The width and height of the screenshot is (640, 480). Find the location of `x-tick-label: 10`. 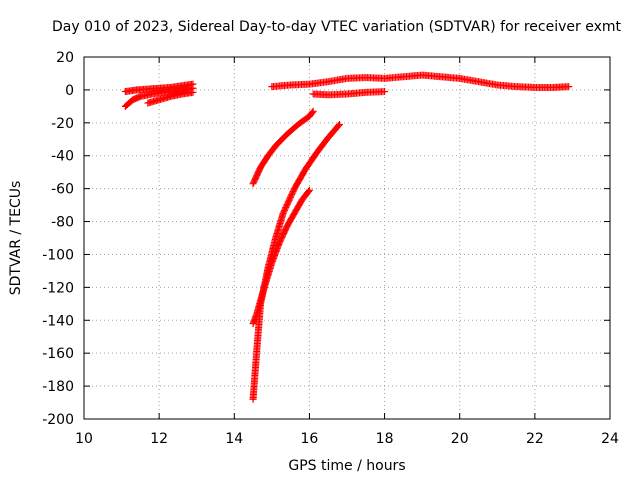

x-tick-label: 10 is located at coordinates (84, 439).